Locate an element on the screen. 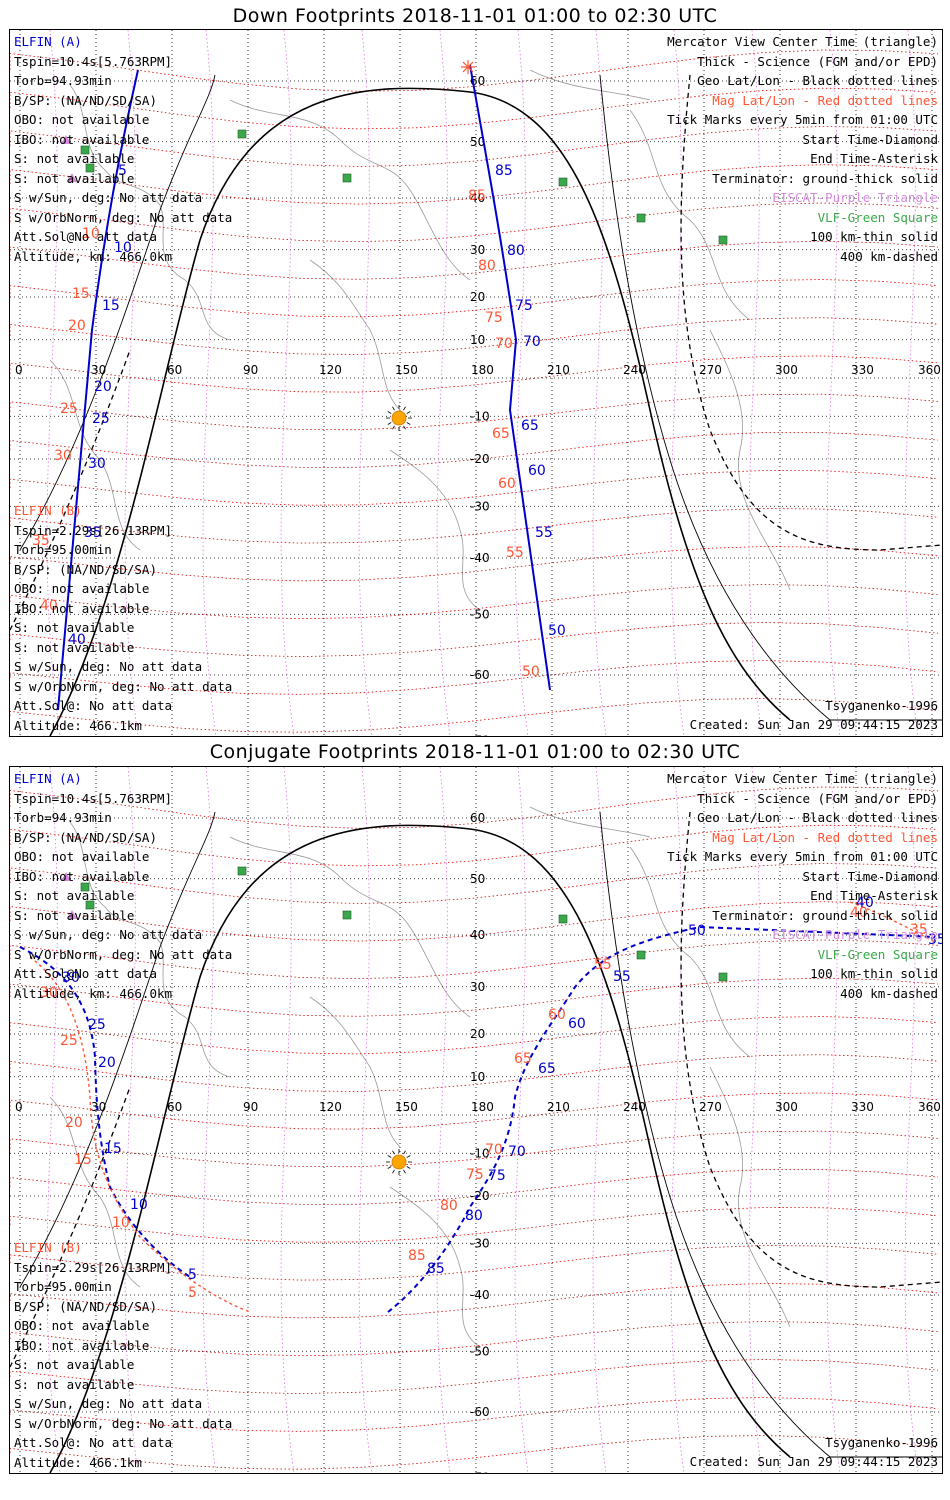  elfin-a-tick-label: 60 is located at coordinates (577, 1024).